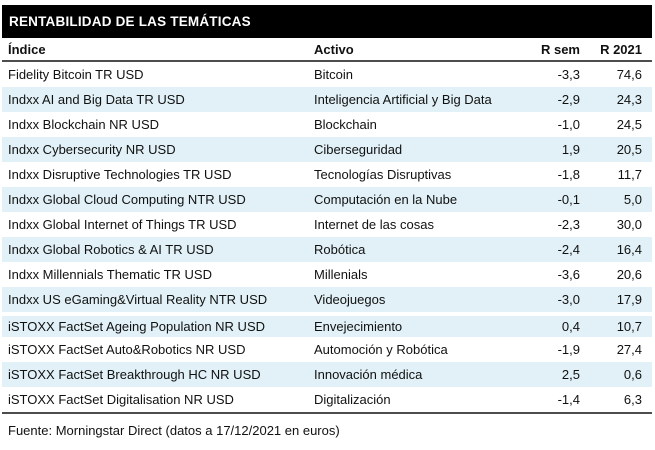 The height and width of the screenshot is (450, 655). Describe the element at coordinates (629, 174) in the screenshot. I see `cell-r-2021: 11,7` at that location.